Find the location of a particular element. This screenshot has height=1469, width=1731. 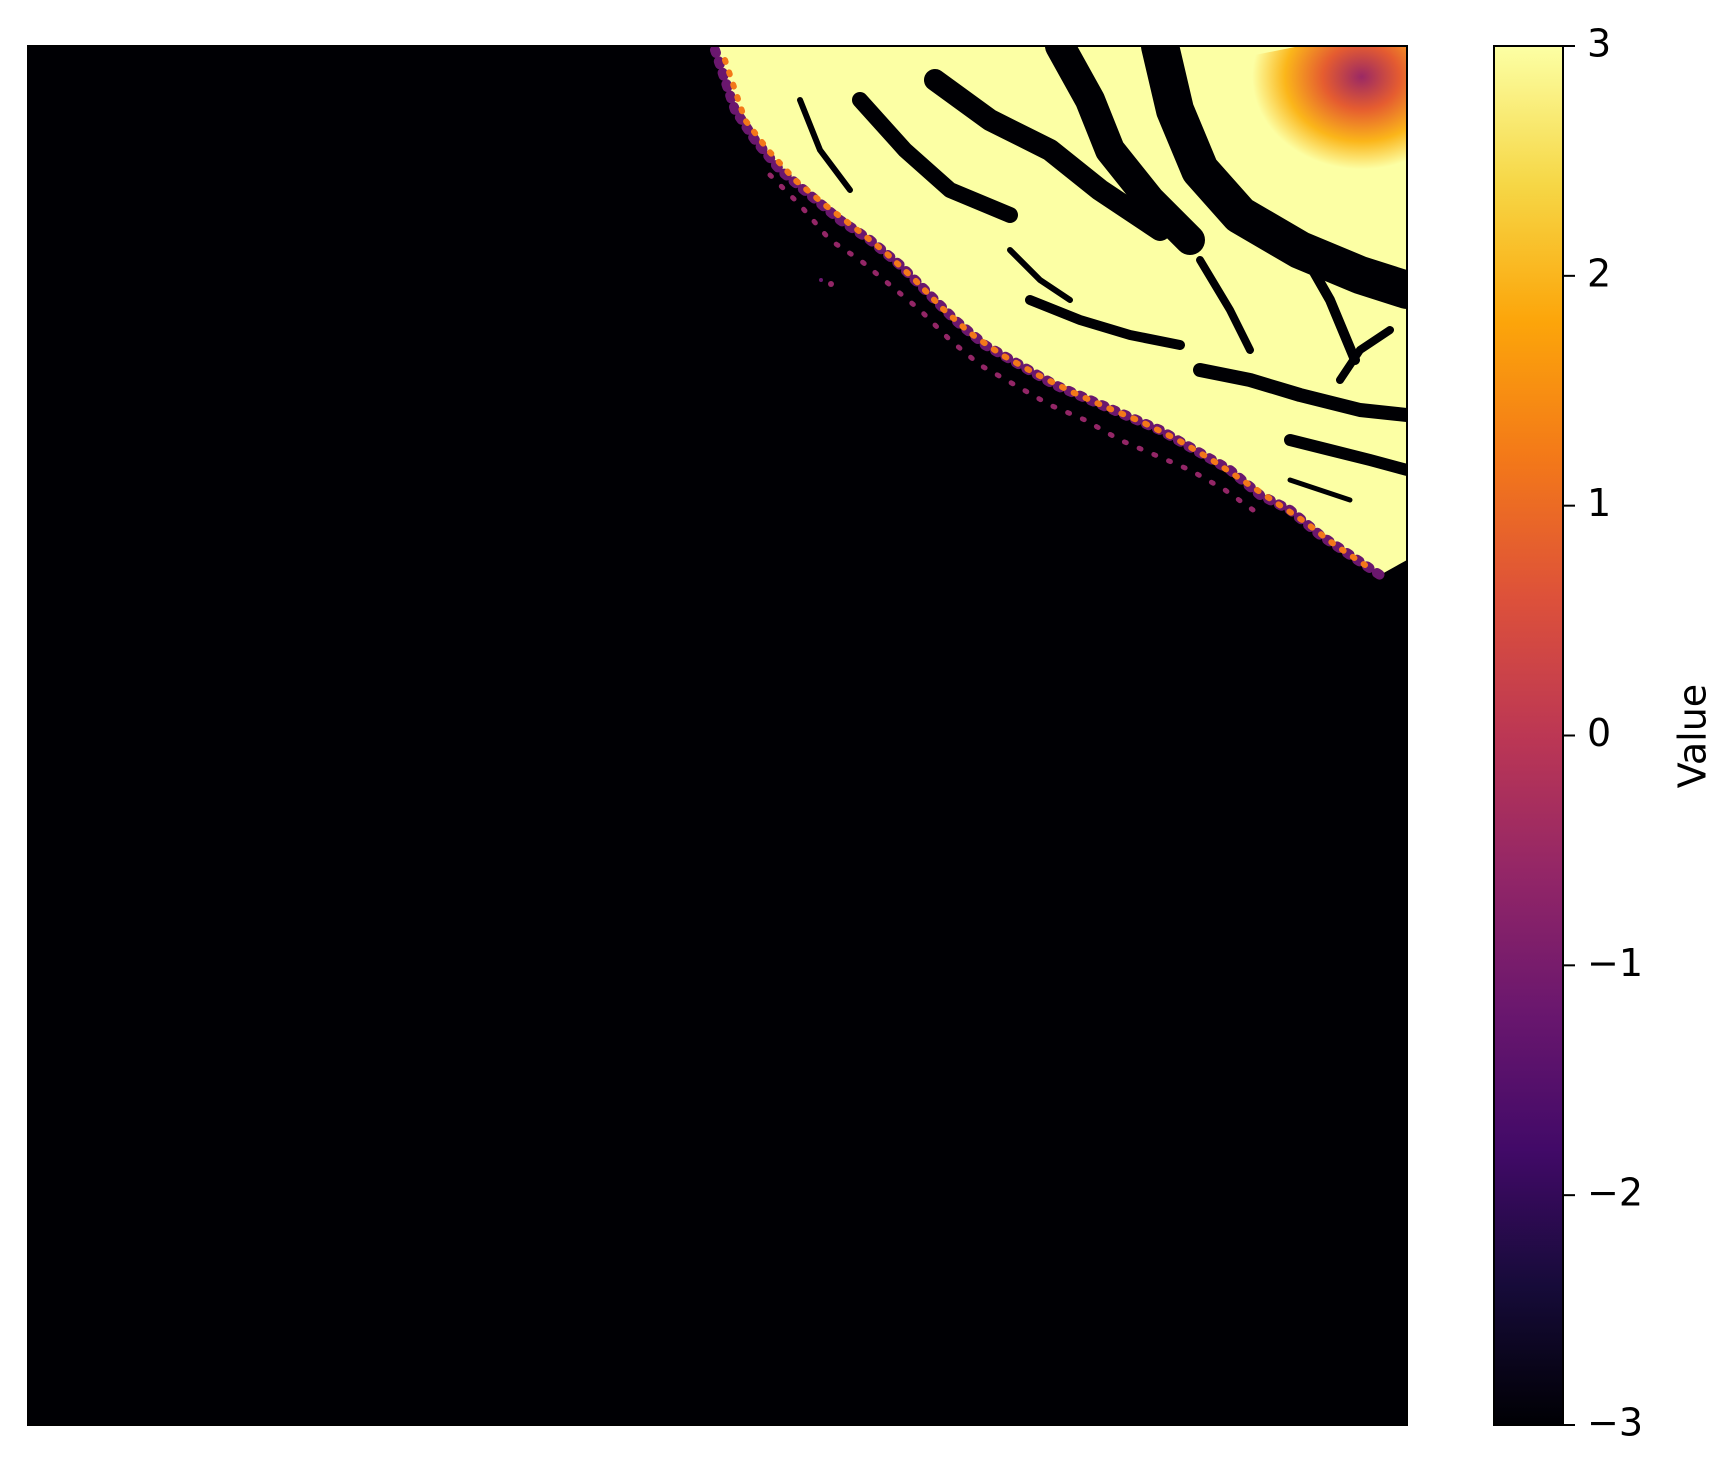

colorbar-gradient is located at coordinates (1528, 735).